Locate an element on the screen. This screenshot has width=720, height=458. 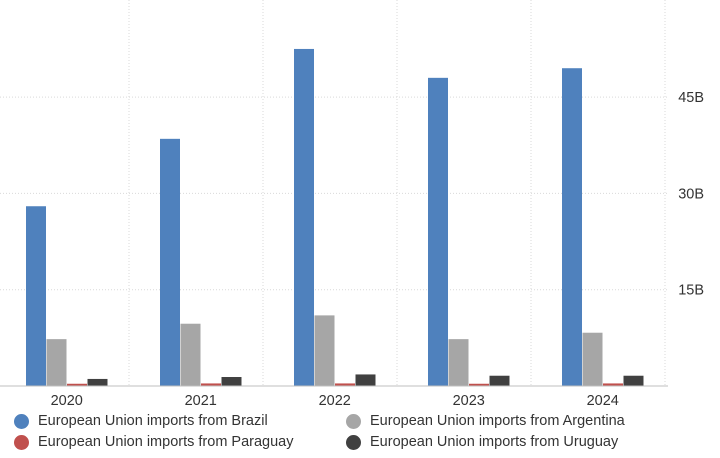
x-tick-label: 2024 is located at coordinates (603, 401).